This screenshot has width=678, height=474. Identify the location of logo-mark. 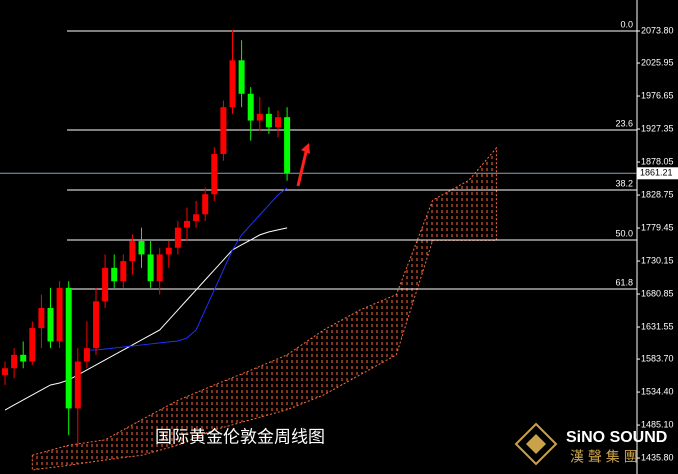
(536, 444).